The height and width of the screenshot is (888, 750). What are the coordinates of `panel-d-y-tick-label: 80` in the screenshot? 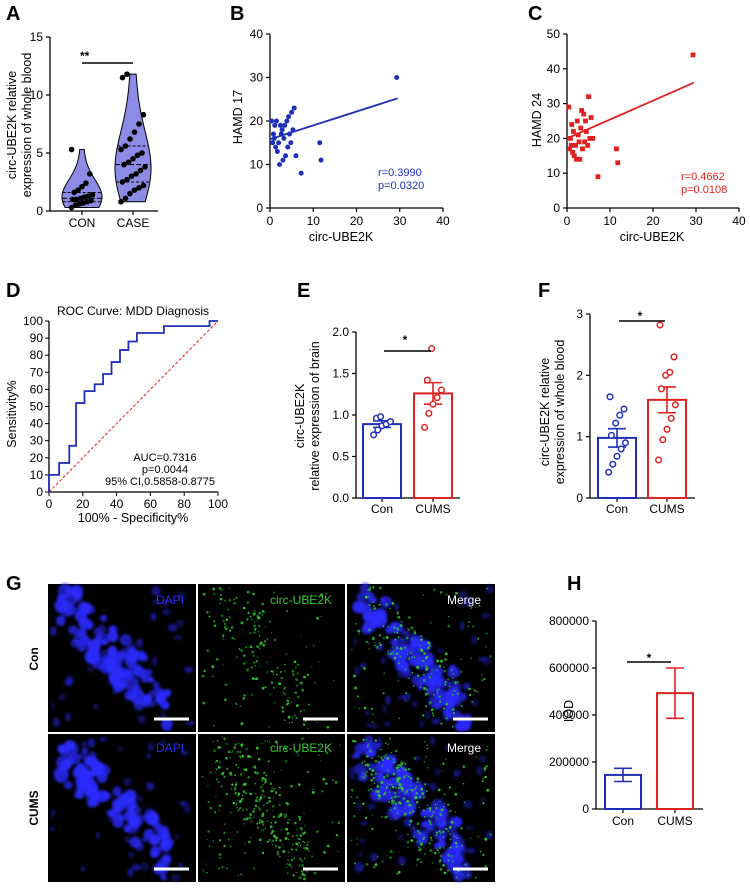 It's located at (37, 355).